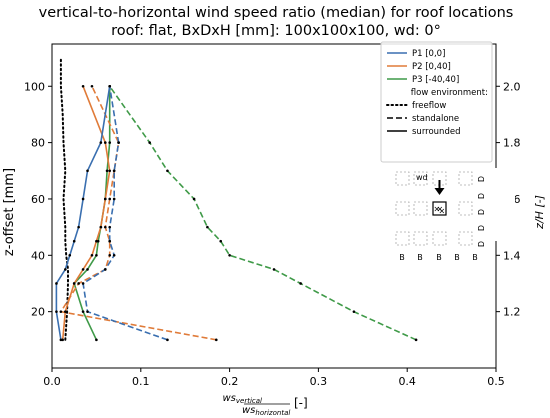 The image size is (550, 418). I want to click on inset-main-building, so click(439, 208).